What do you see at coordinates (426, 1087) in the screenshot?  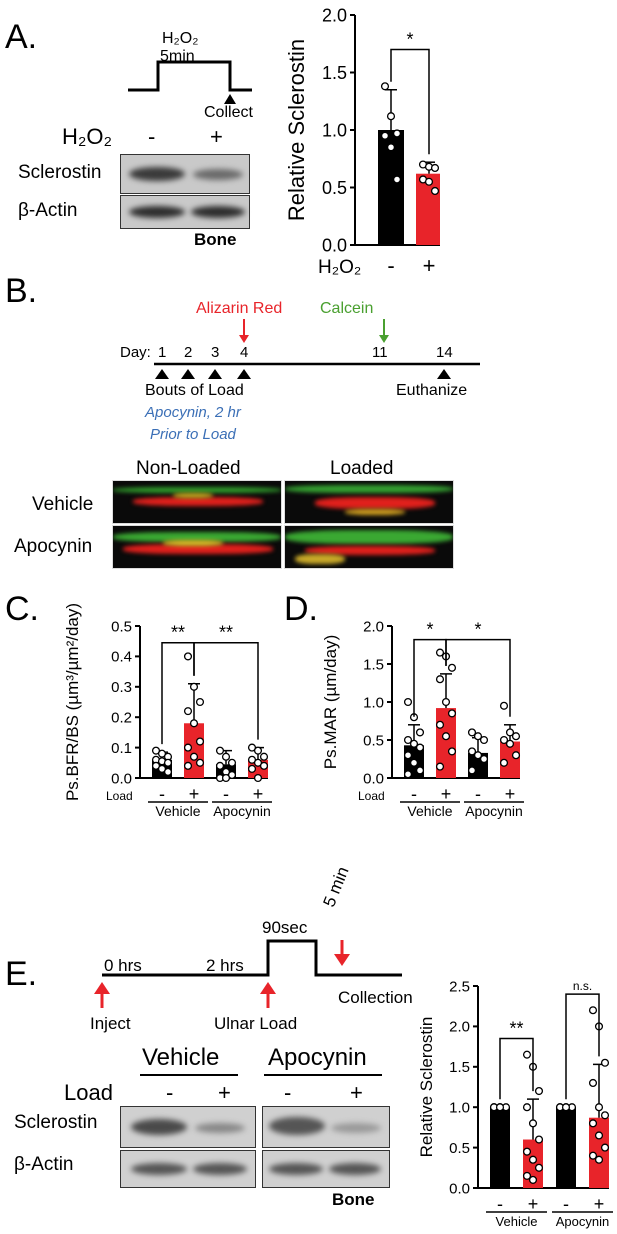 I see `y-axis-label: Relative Sclerostin` at bounding box center [426, 1087].